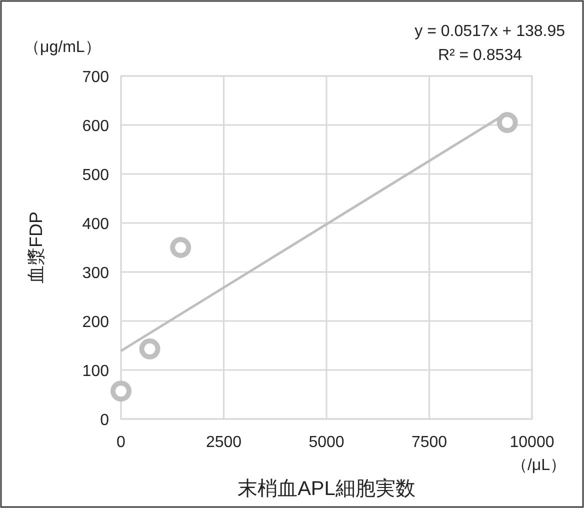 The image size is (584, 508). I want to click on text: R² = 0.8534, so click(480, 55).